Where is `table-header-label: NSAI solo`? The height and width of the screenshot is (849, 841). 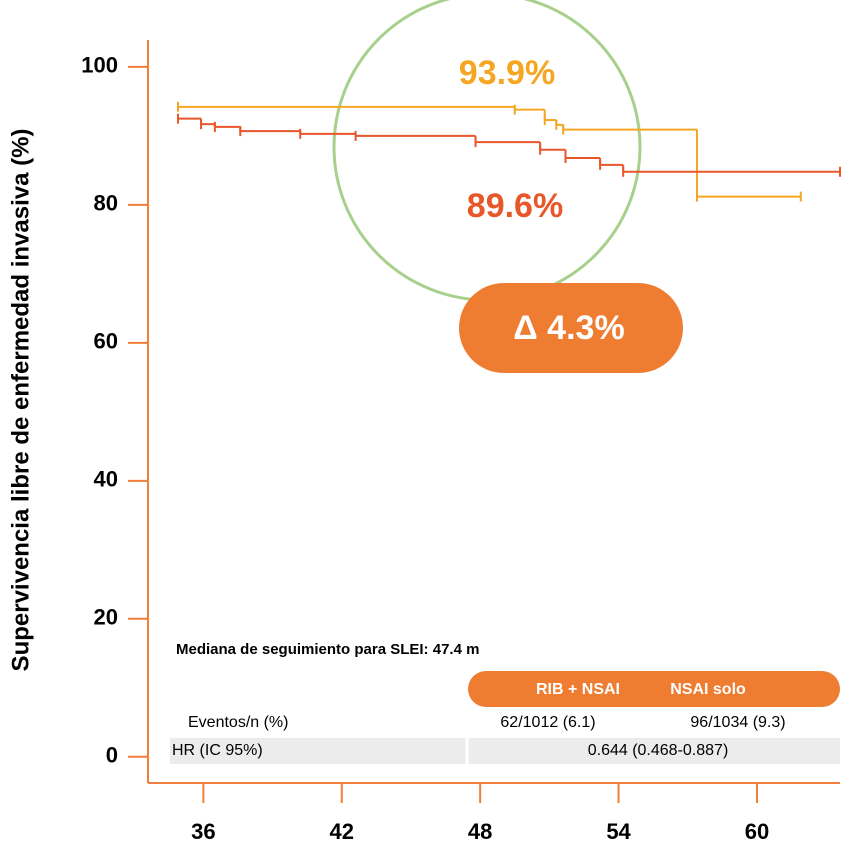 table-header-label: NSAI solo is located at coordinates (708, 689).